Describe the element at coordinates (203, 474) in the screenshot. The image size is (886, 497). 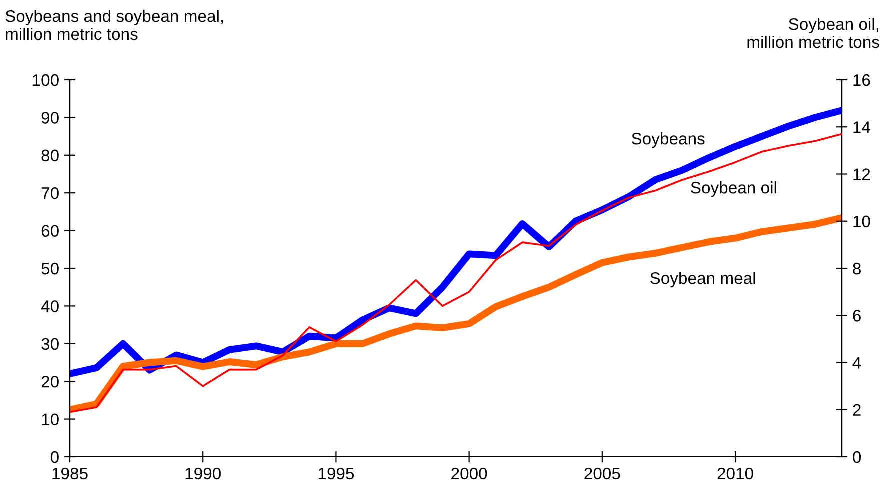
I see `x-tick-label: 1990` at that location.